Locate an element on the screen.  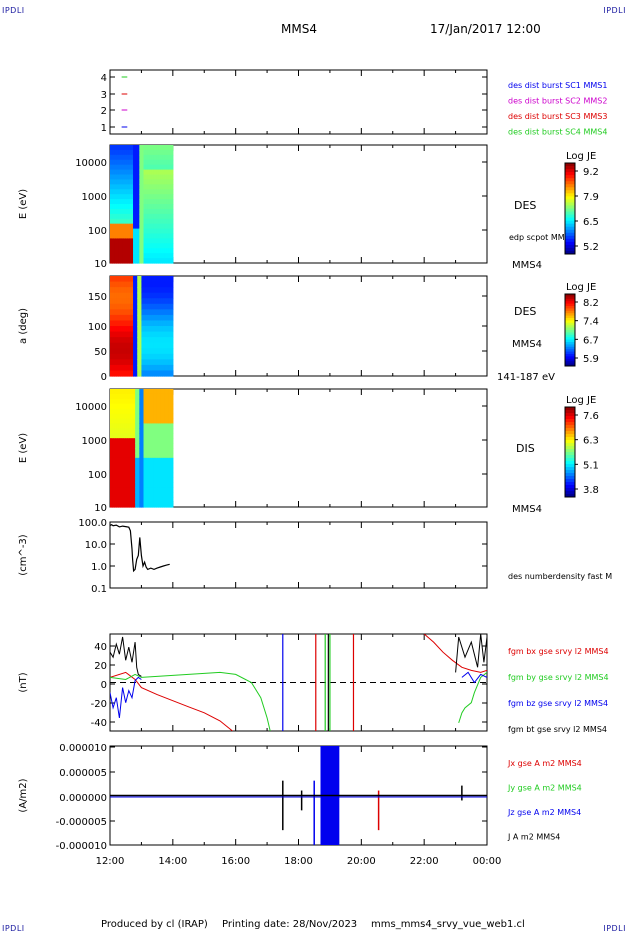
ytick-label: 10 is located at coordinates (100, 264).